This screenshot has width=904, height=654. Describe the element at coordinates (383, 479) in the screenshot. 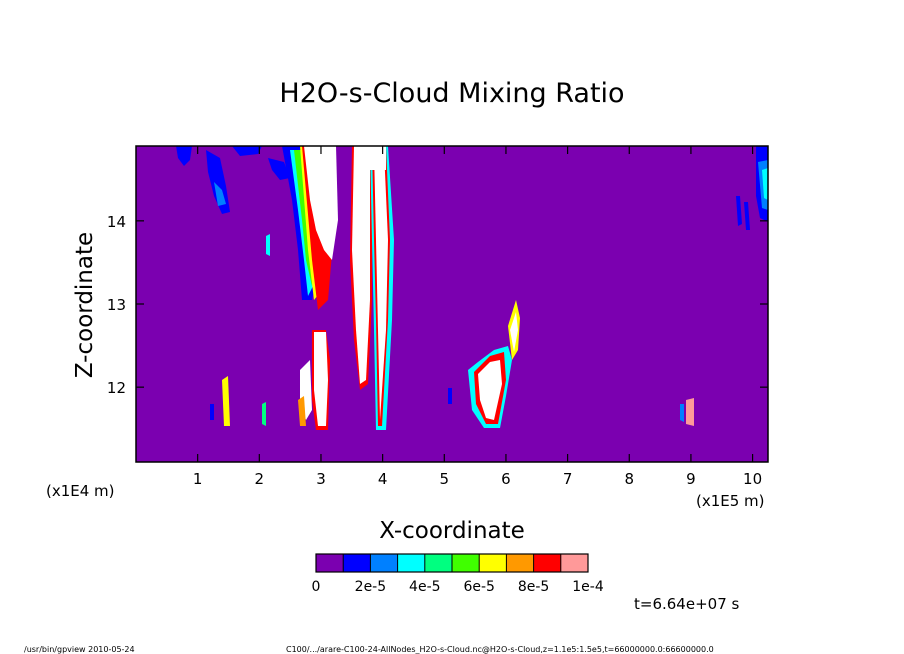

I see `x-tick-label-4: 4` at that location.